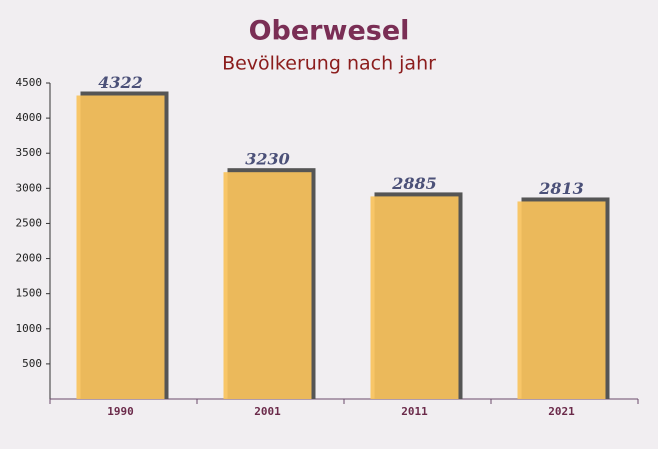 This screenshot has height=449, width=658. I want to click on y-tick-label: 1500, so click(29, 293).